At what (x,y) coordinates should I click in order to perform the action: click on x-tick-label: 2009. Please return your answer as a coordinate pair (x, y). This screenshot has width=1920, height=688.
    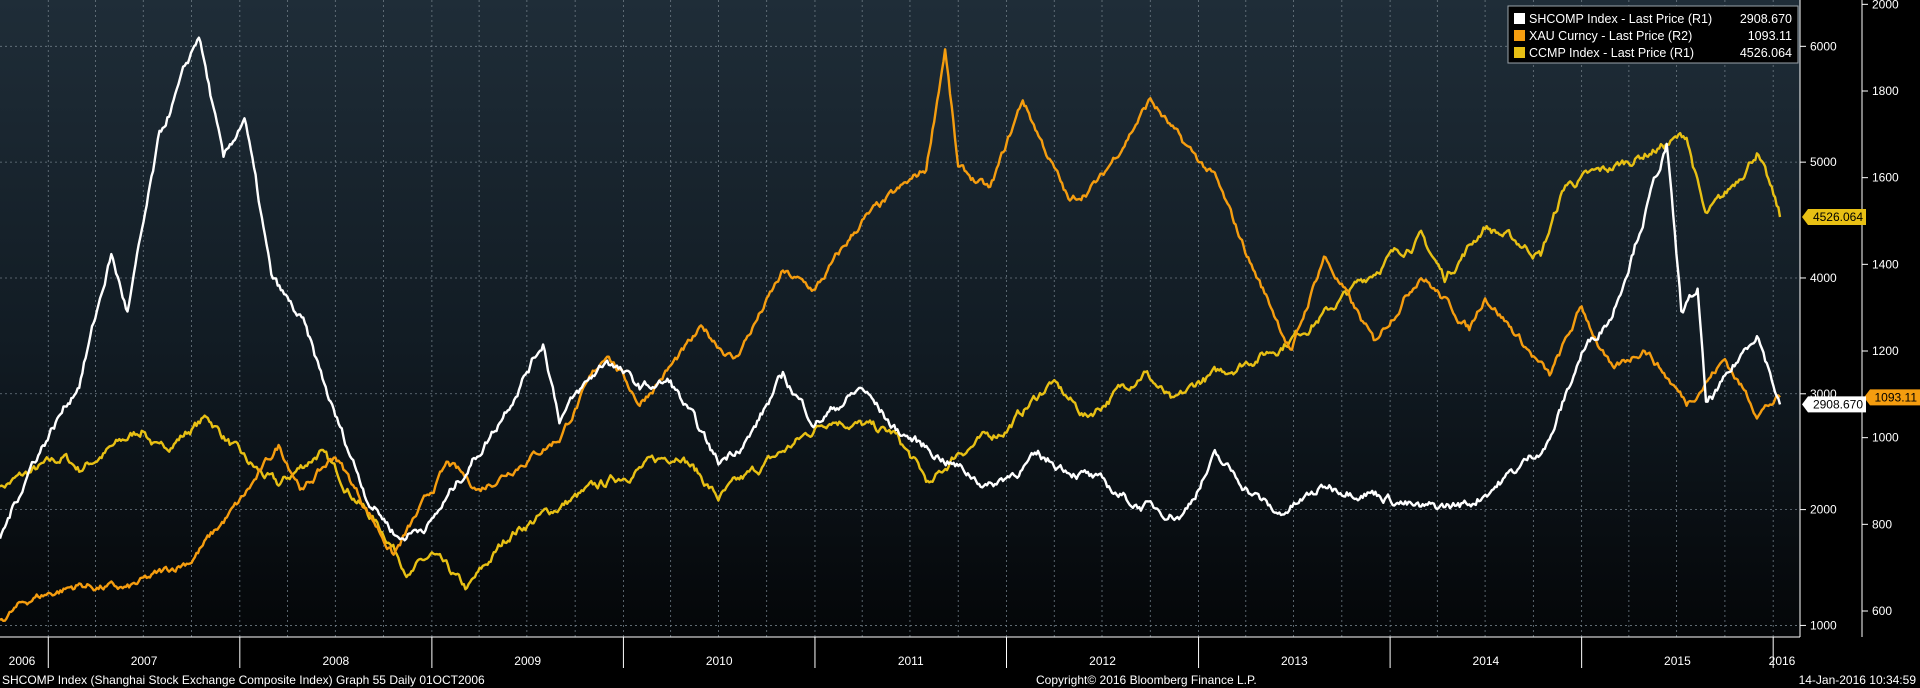
    Looking at the image, I should click on (527, 661).